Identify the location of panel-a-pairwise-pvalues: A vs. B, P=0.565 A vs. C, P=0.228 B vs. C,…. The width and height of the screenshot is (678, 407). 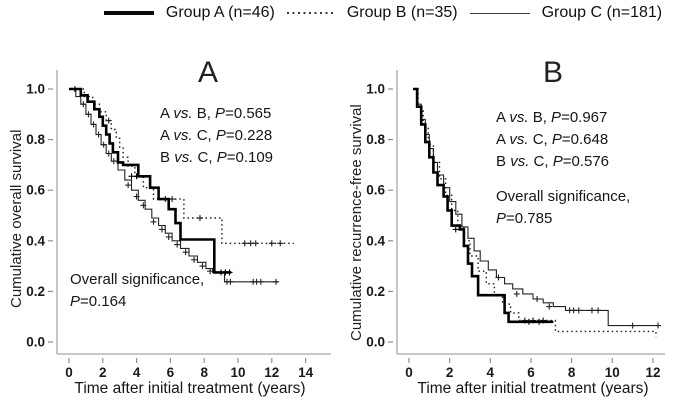
(216, 136).